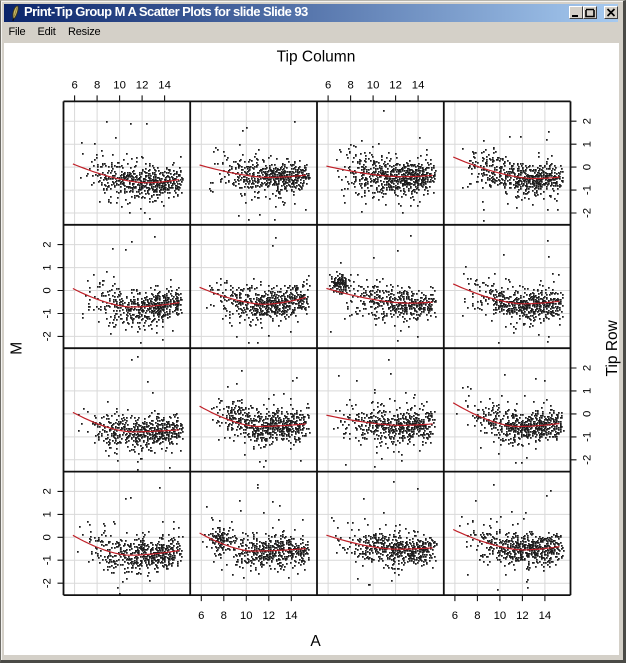 The height and width of the screenshot is (663, 626). Describe the element at coordinates (316, 57) in the screenshot. I see `svg-text: Tip Column` at that location.